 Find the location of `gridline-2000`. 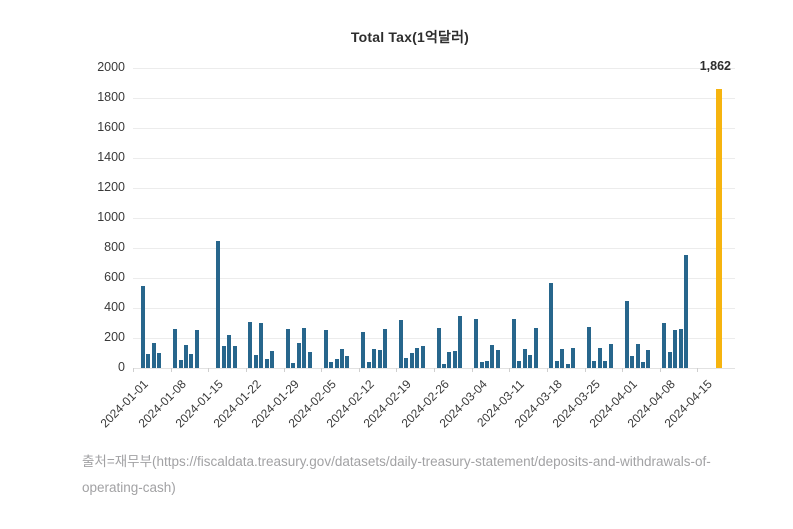

gridline-2000 is located at coordinates (434, 68).